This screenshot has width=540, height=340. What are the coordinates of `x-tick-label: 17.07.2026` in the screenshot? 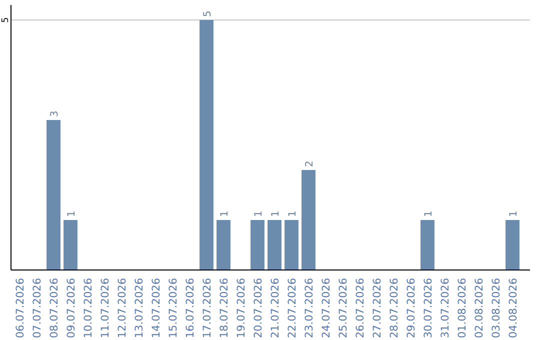 It's located at (208, 308).